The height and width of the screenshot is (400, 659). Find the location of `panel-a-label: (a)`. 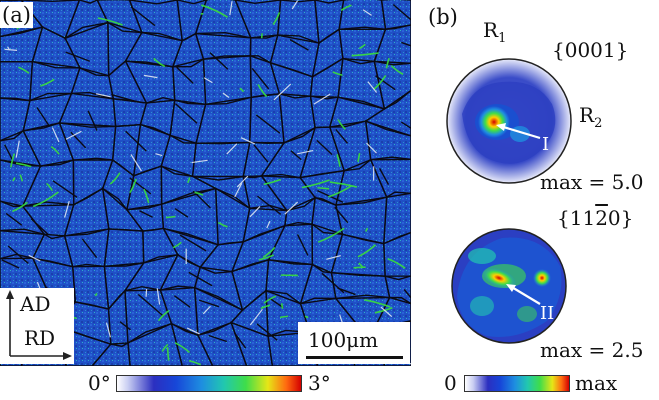

panel-a-label: (a) is located at coordinates (16, 15).